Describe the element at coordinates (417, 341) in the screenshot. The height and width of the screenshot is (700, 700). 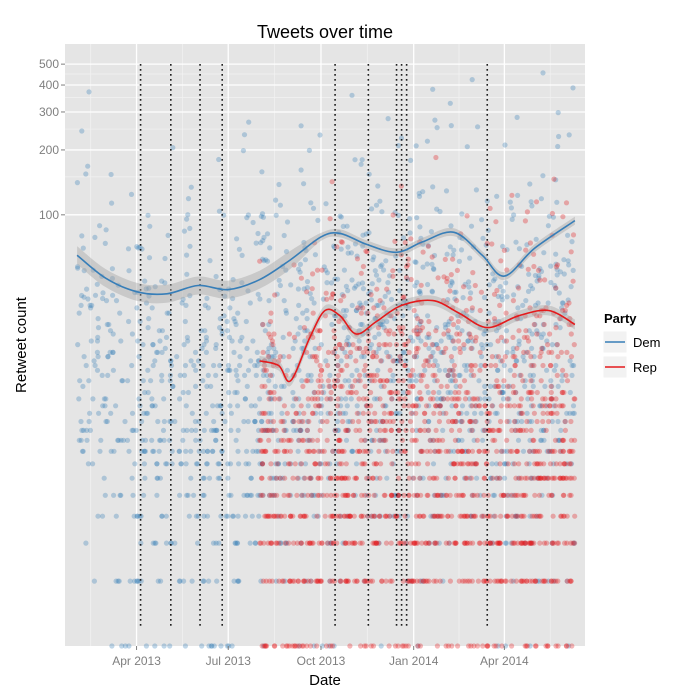
I see `confidence-ribbon-rep` at that location.